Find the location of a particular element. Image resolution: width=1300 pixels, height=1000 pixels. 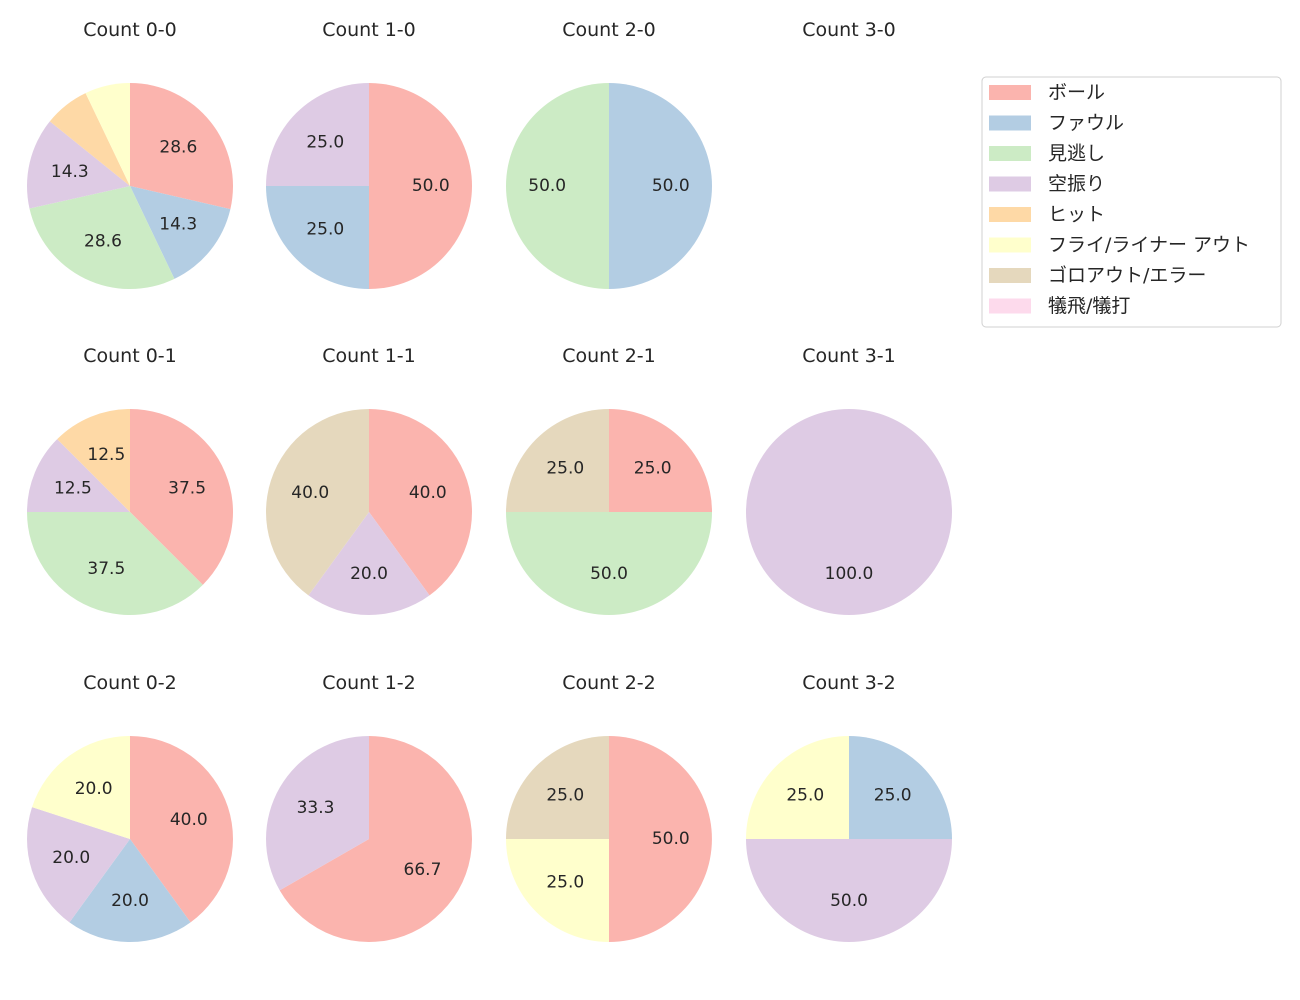

legend-label: フライ/ライナー アウト is located at coordinates (1149, 245).